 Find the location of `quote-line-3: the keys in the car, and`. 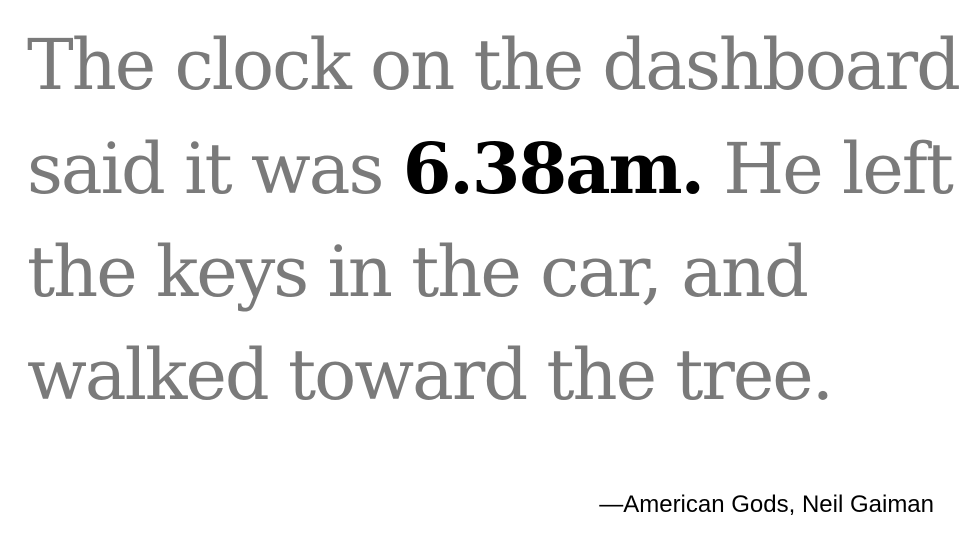

quote-line-3: the keys in the car, and is located at coordinates (418, 272).